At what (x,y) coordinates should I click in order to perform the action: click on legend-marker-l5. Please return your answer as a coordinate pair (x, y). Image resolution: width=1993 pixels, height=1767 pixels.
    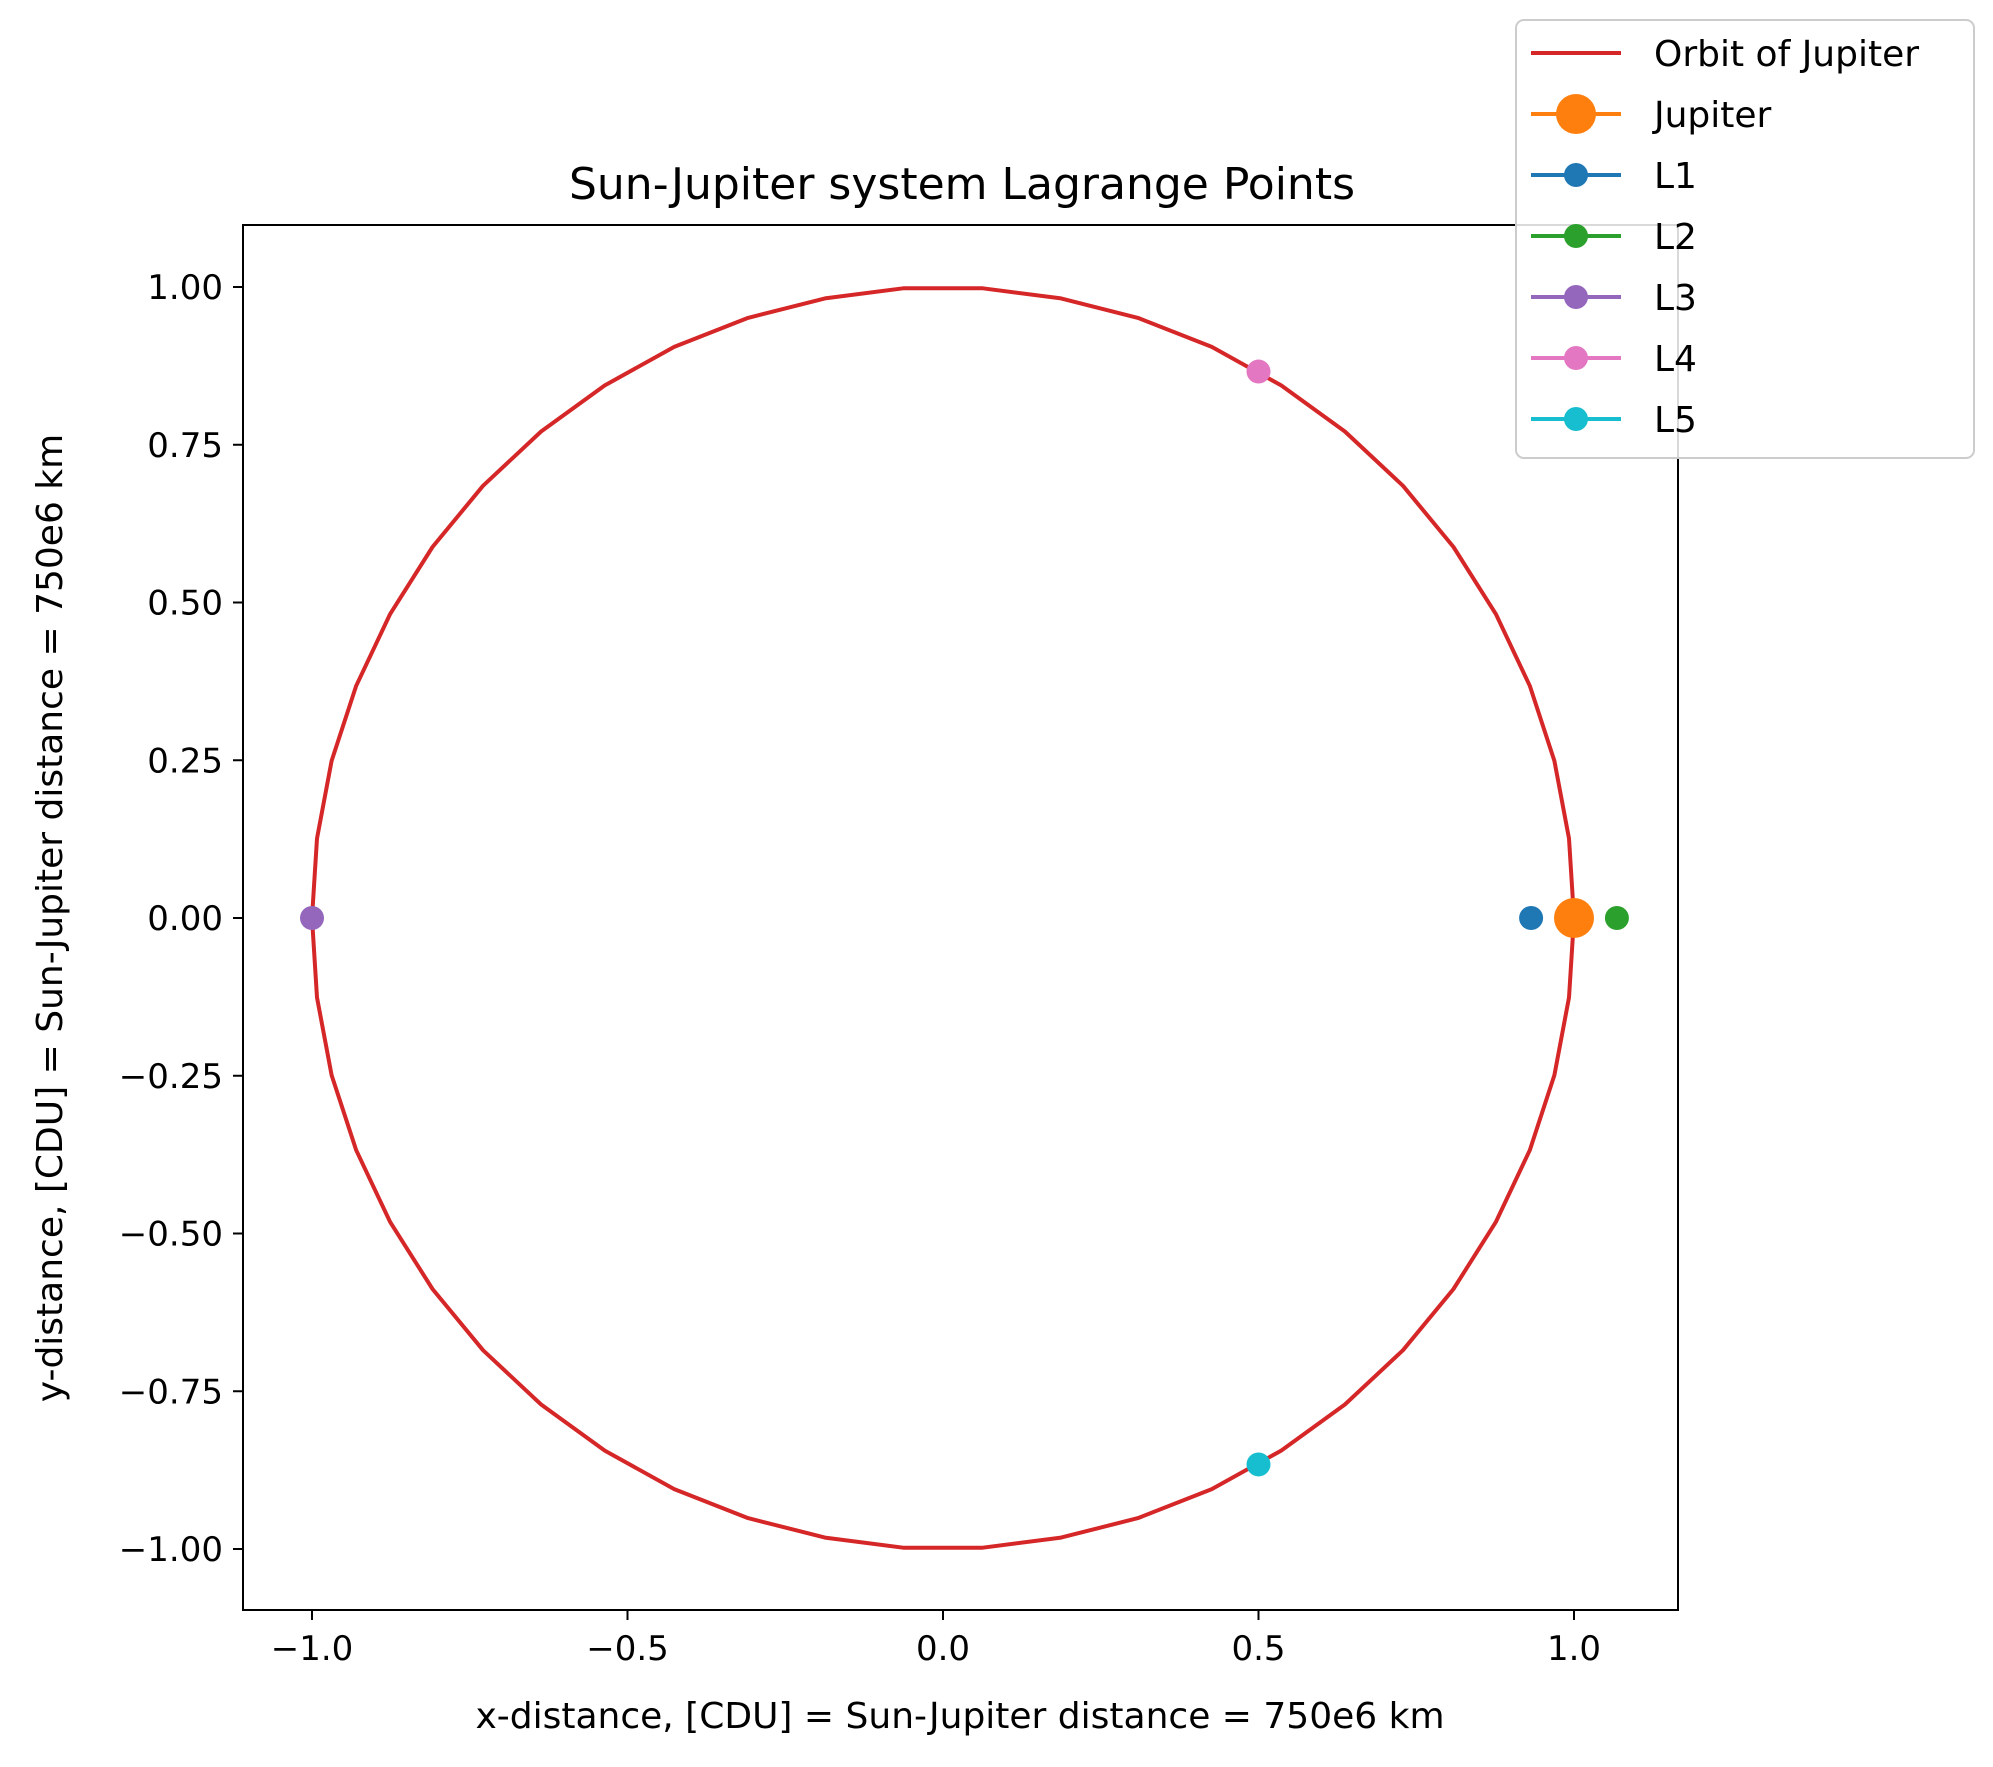
    Looking at the image, I should click on (1576, 419).